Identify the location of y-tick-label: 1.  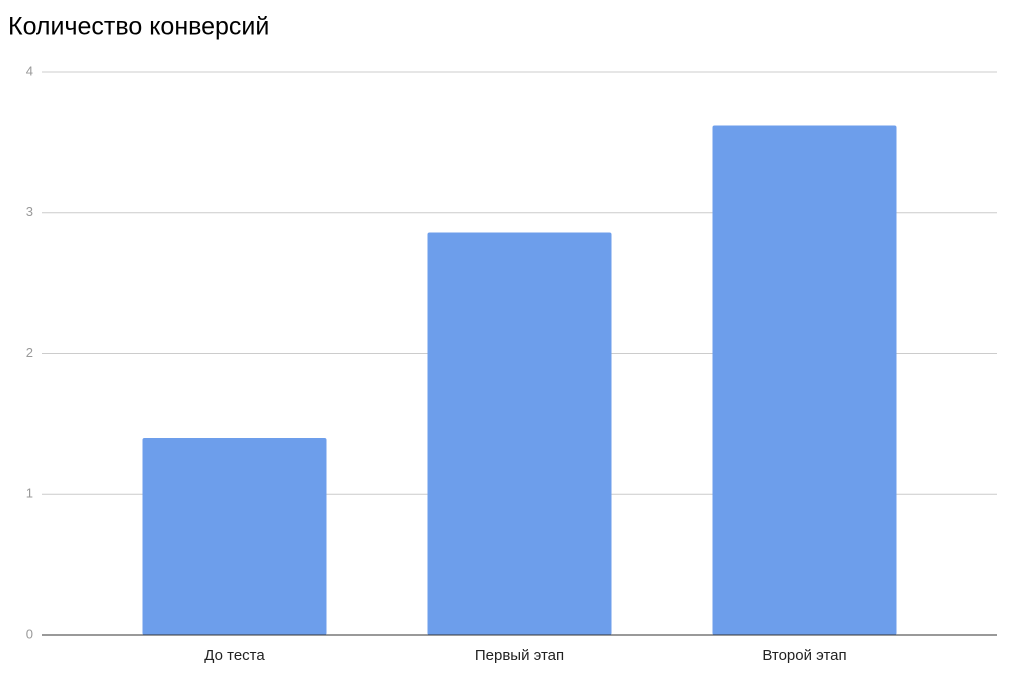
(29, 493).